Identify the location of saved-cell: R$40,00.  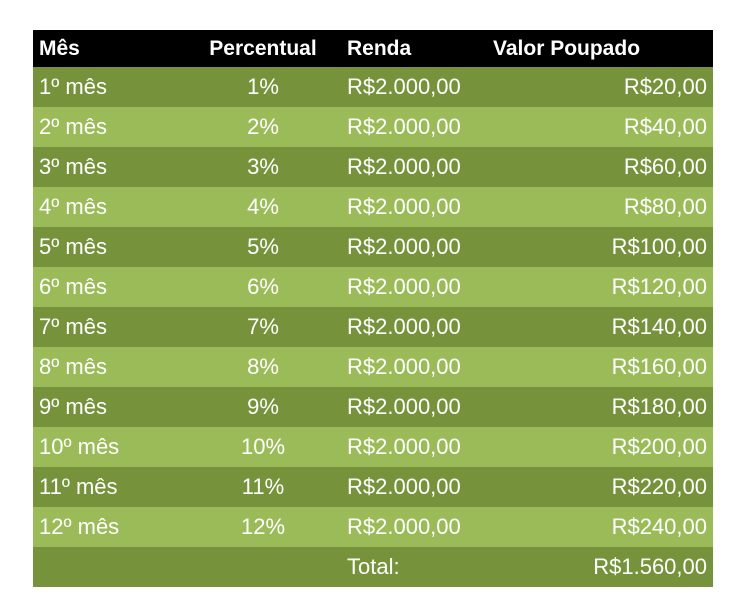
(665, 126).